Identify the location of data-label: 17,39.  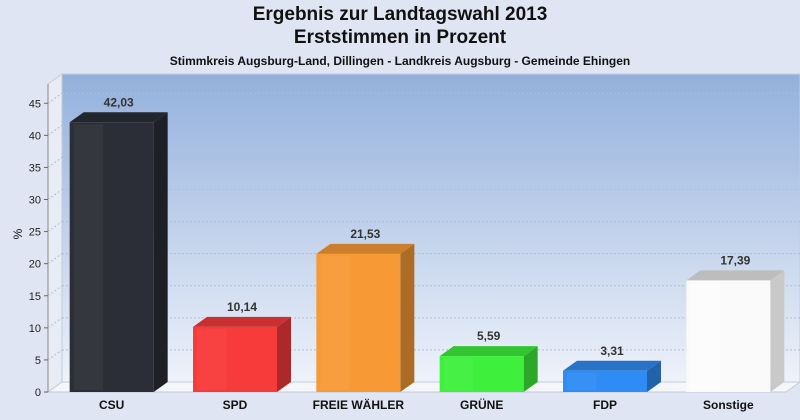
(735, 260).